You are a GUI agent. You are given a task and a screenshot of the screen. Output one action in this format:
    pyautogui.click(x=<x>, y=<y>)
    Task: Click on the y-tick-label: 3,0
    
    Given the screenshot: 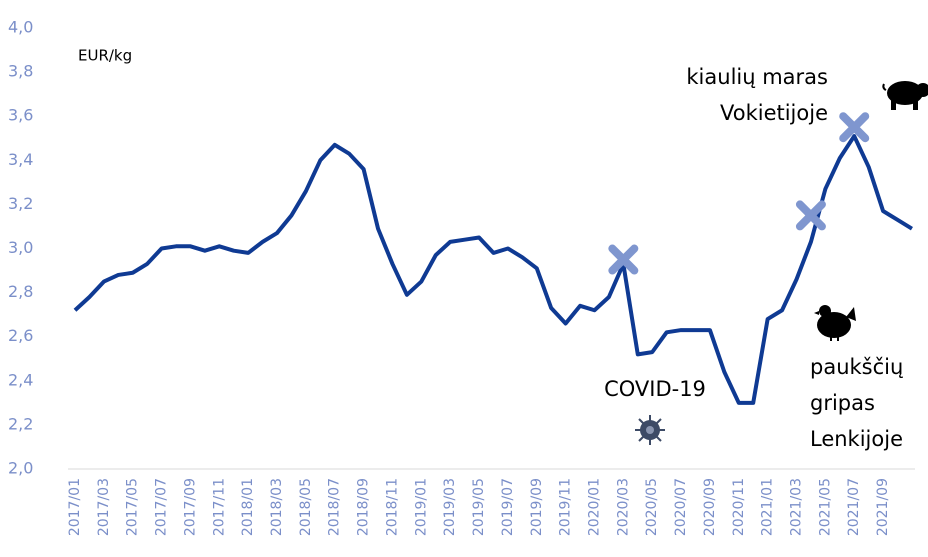 What is the action you would take?
    pyautogui.click(x=20, y=247)
    